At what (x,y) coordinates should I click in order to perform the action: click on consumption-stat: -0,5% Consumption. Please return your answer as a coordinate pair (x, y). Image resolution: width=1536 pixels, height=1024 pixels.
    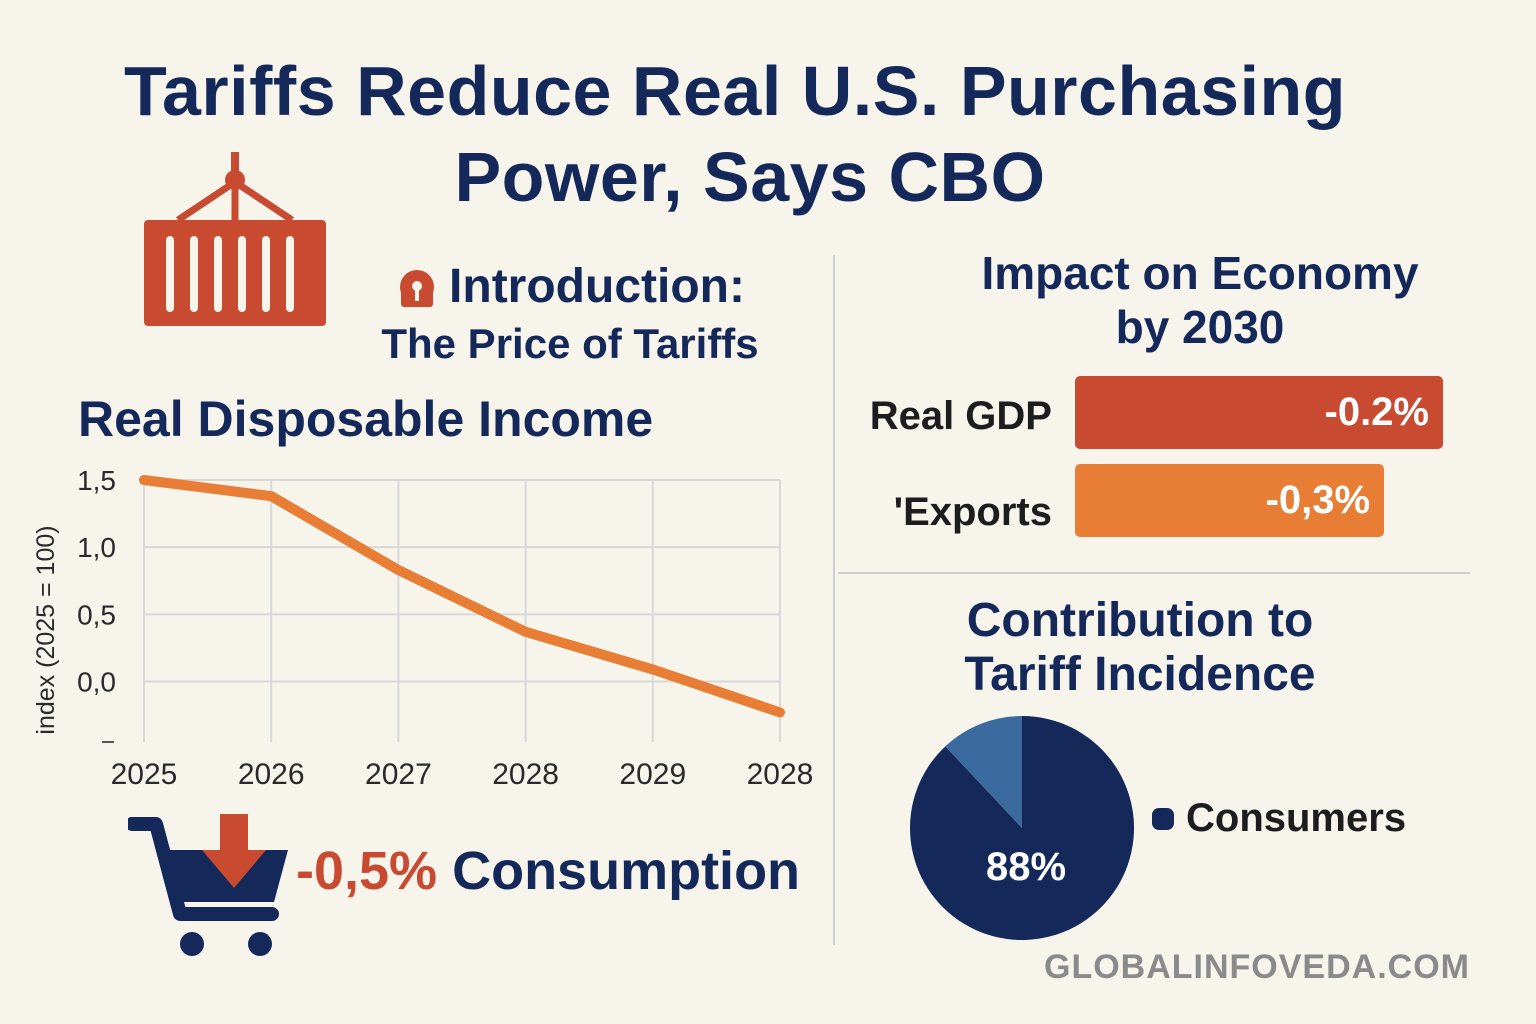
    Looking at the image, I should click on (548, 871).